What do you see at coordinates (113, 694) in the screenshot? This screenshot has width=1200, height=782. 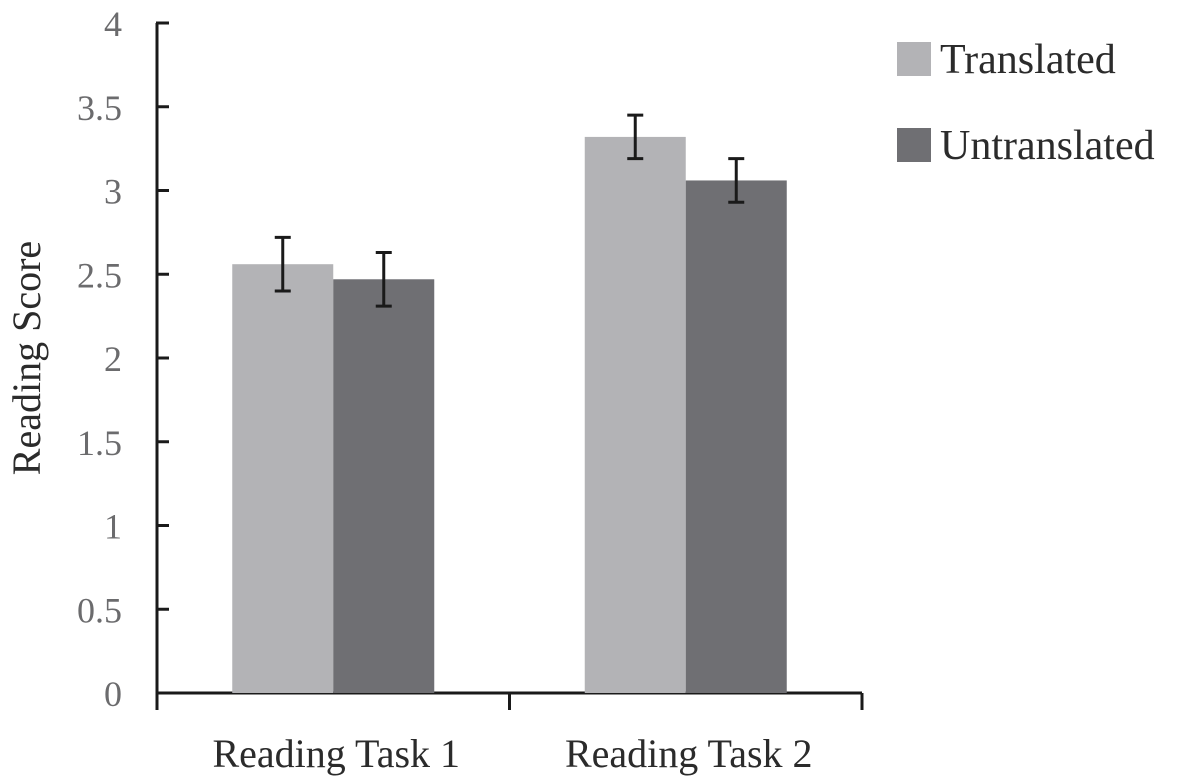 I see `y-tick-label: 0` at bounding box center [113, 694].